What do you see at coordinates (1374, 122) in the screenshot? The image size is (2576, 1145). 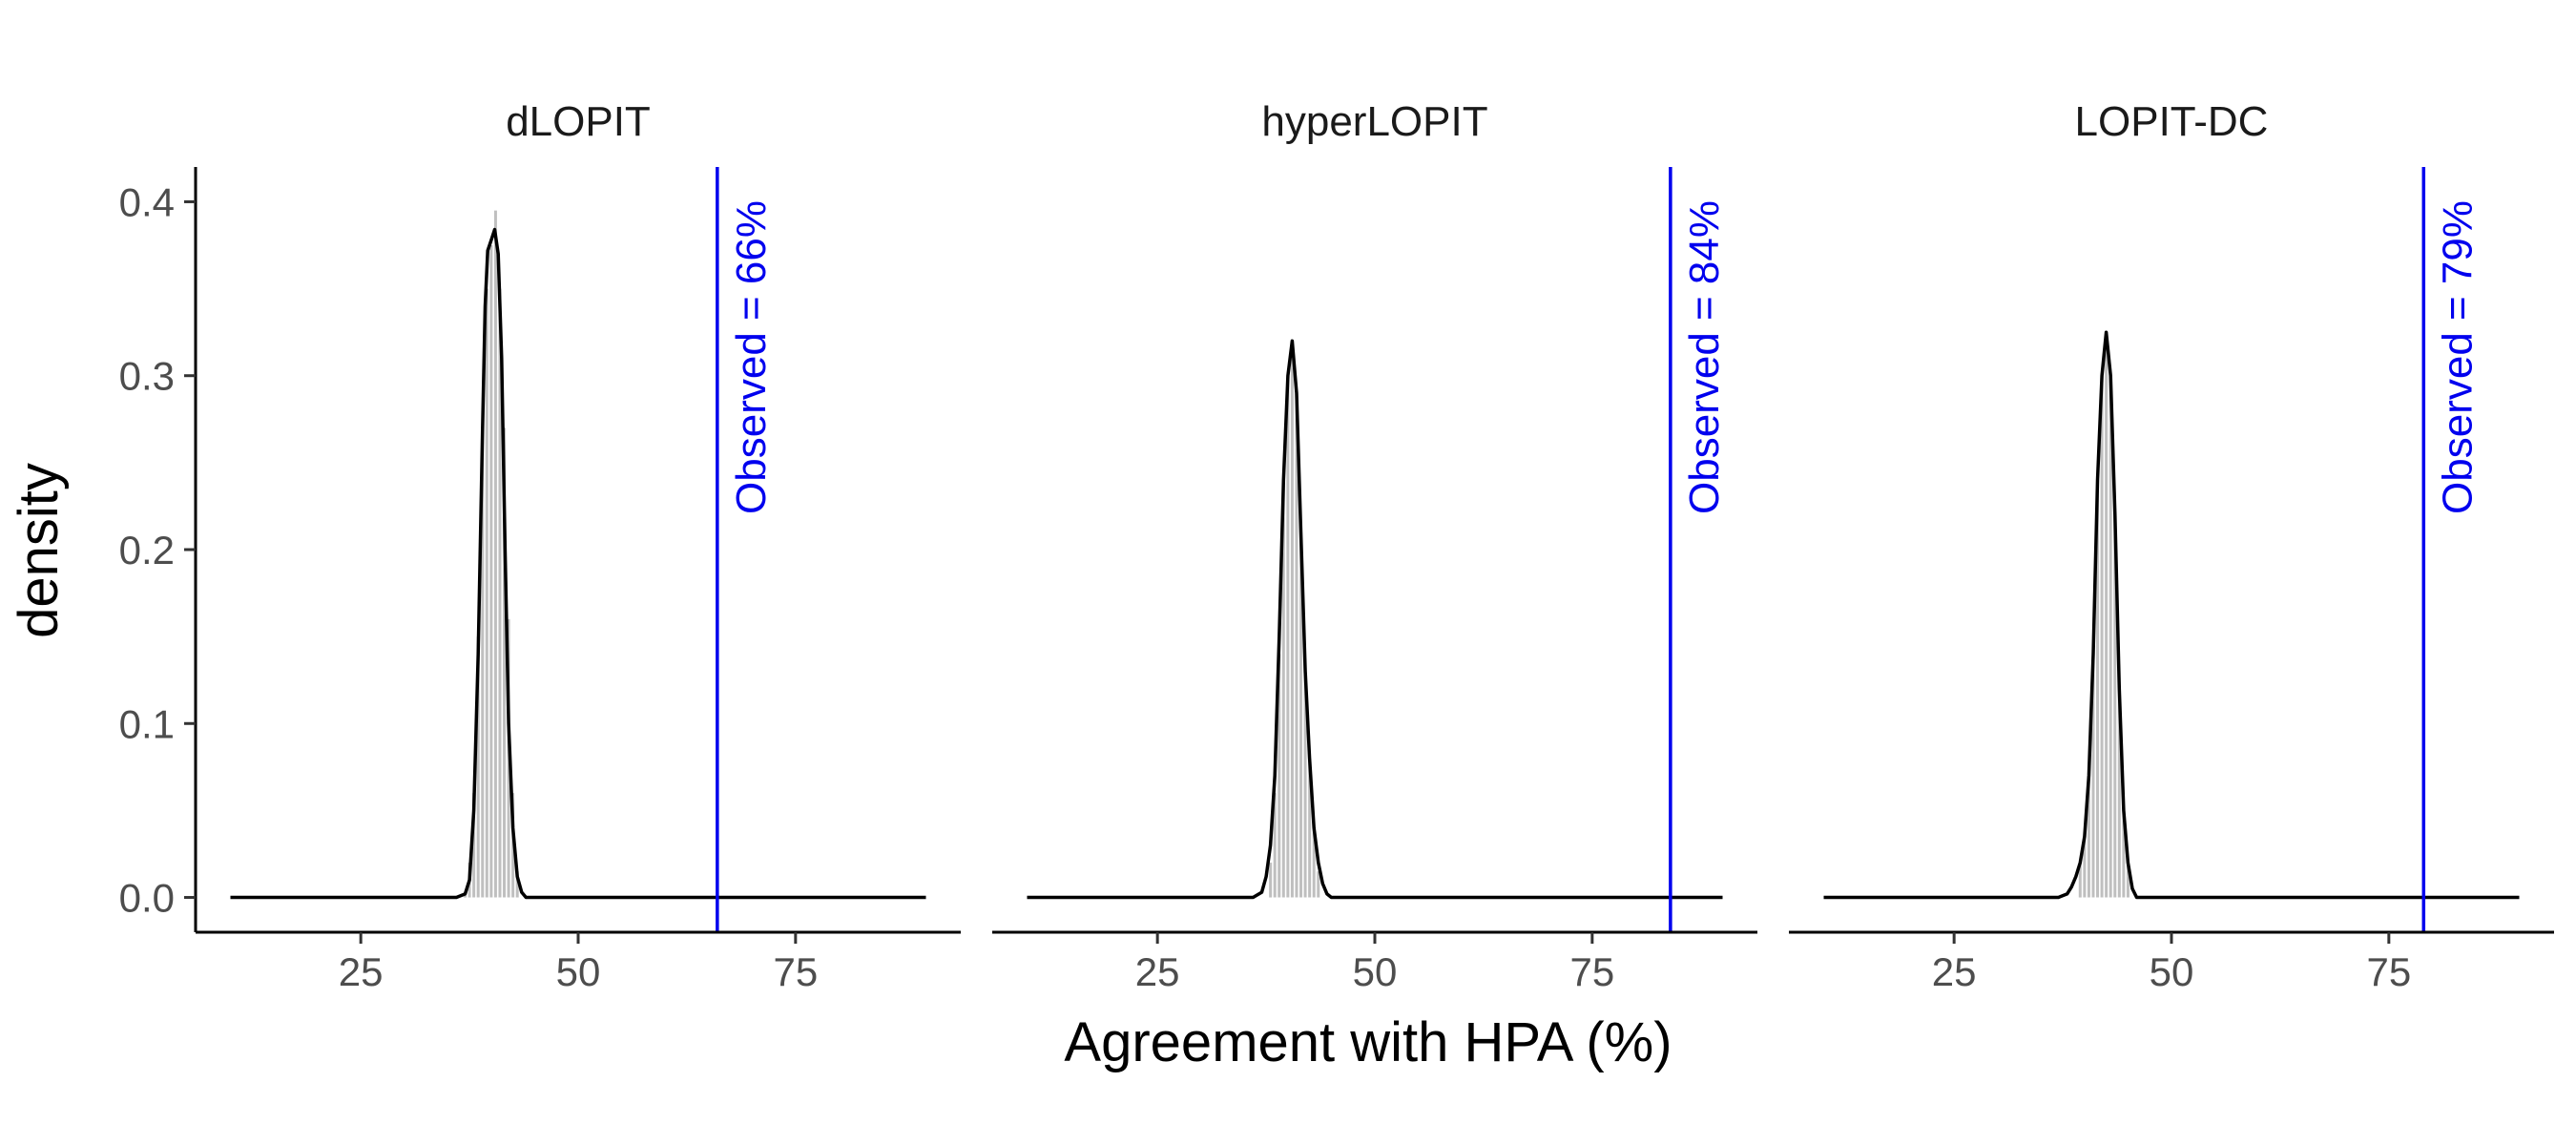 I see `panel-title: hyperLOPIT` at bounding box center [1374, 122].